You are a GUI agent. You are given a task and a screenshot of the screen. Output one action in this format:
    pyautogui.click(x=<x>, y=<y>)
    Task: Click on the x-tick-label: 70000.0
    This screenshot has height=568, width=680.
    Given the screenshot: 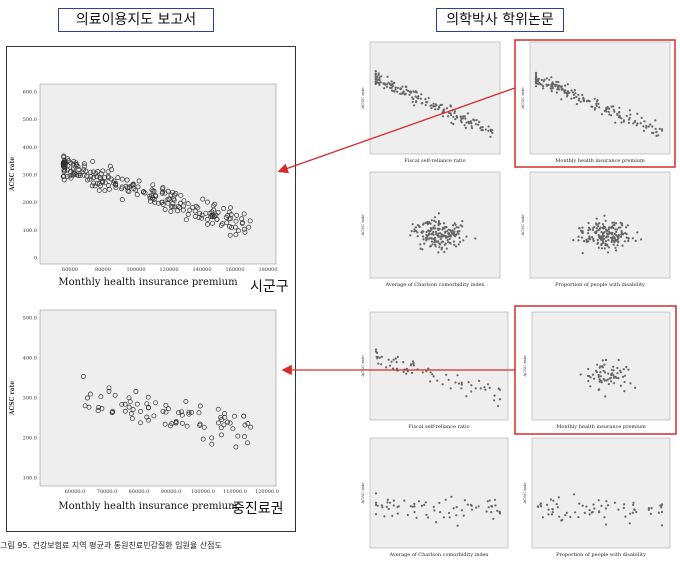 What is the action you would take?
    pyautogui.click(x=107, y=492)
    